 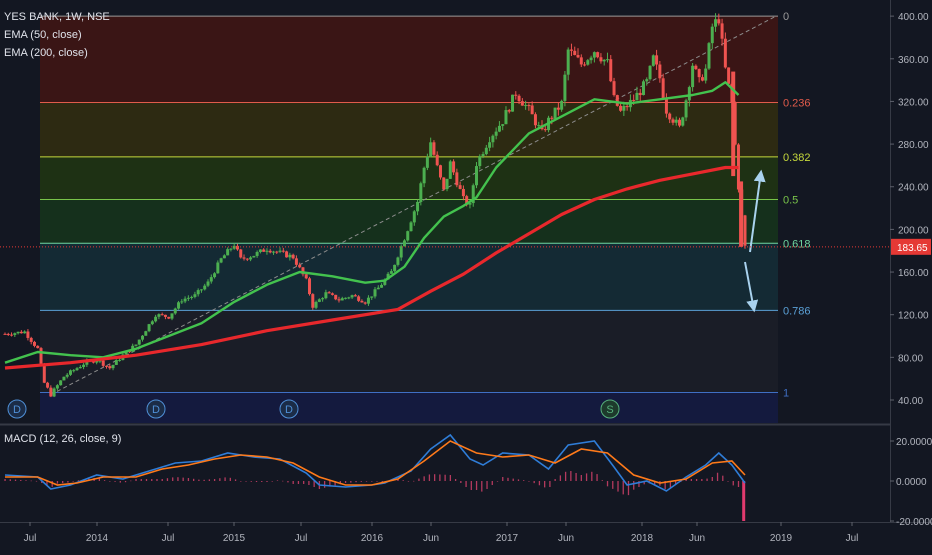 I want to click on time-tick-label: Jun, so click(x=697, y=538).